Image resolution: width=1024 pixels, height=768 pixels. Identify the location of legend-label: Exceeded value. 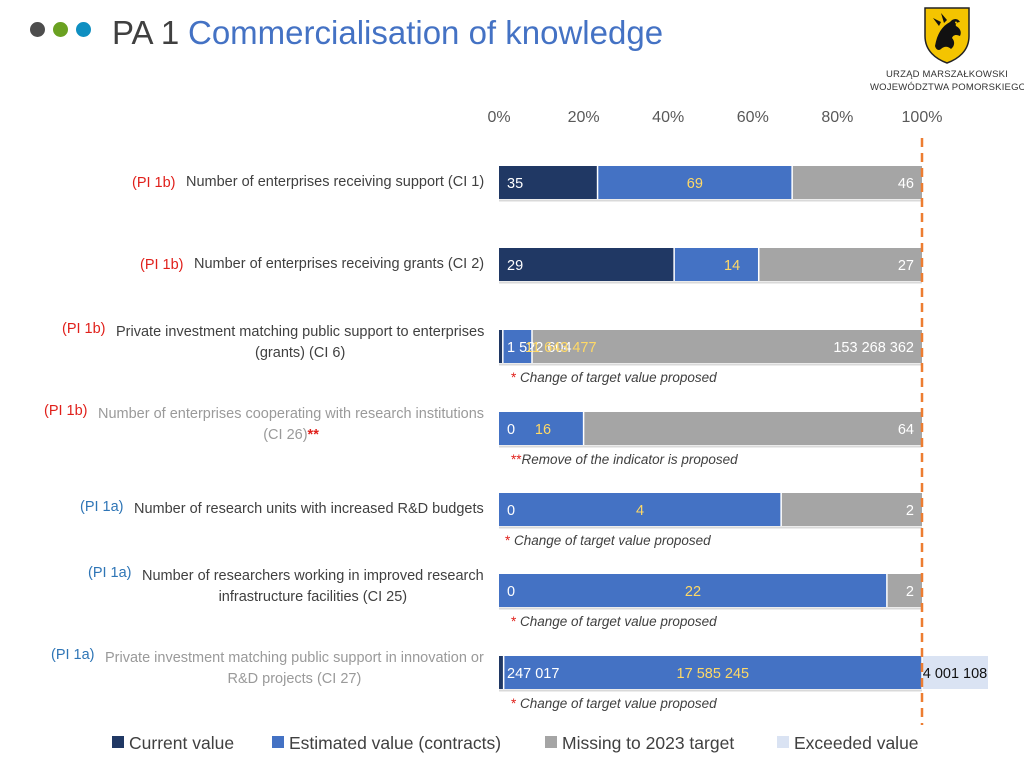
(856, 743).